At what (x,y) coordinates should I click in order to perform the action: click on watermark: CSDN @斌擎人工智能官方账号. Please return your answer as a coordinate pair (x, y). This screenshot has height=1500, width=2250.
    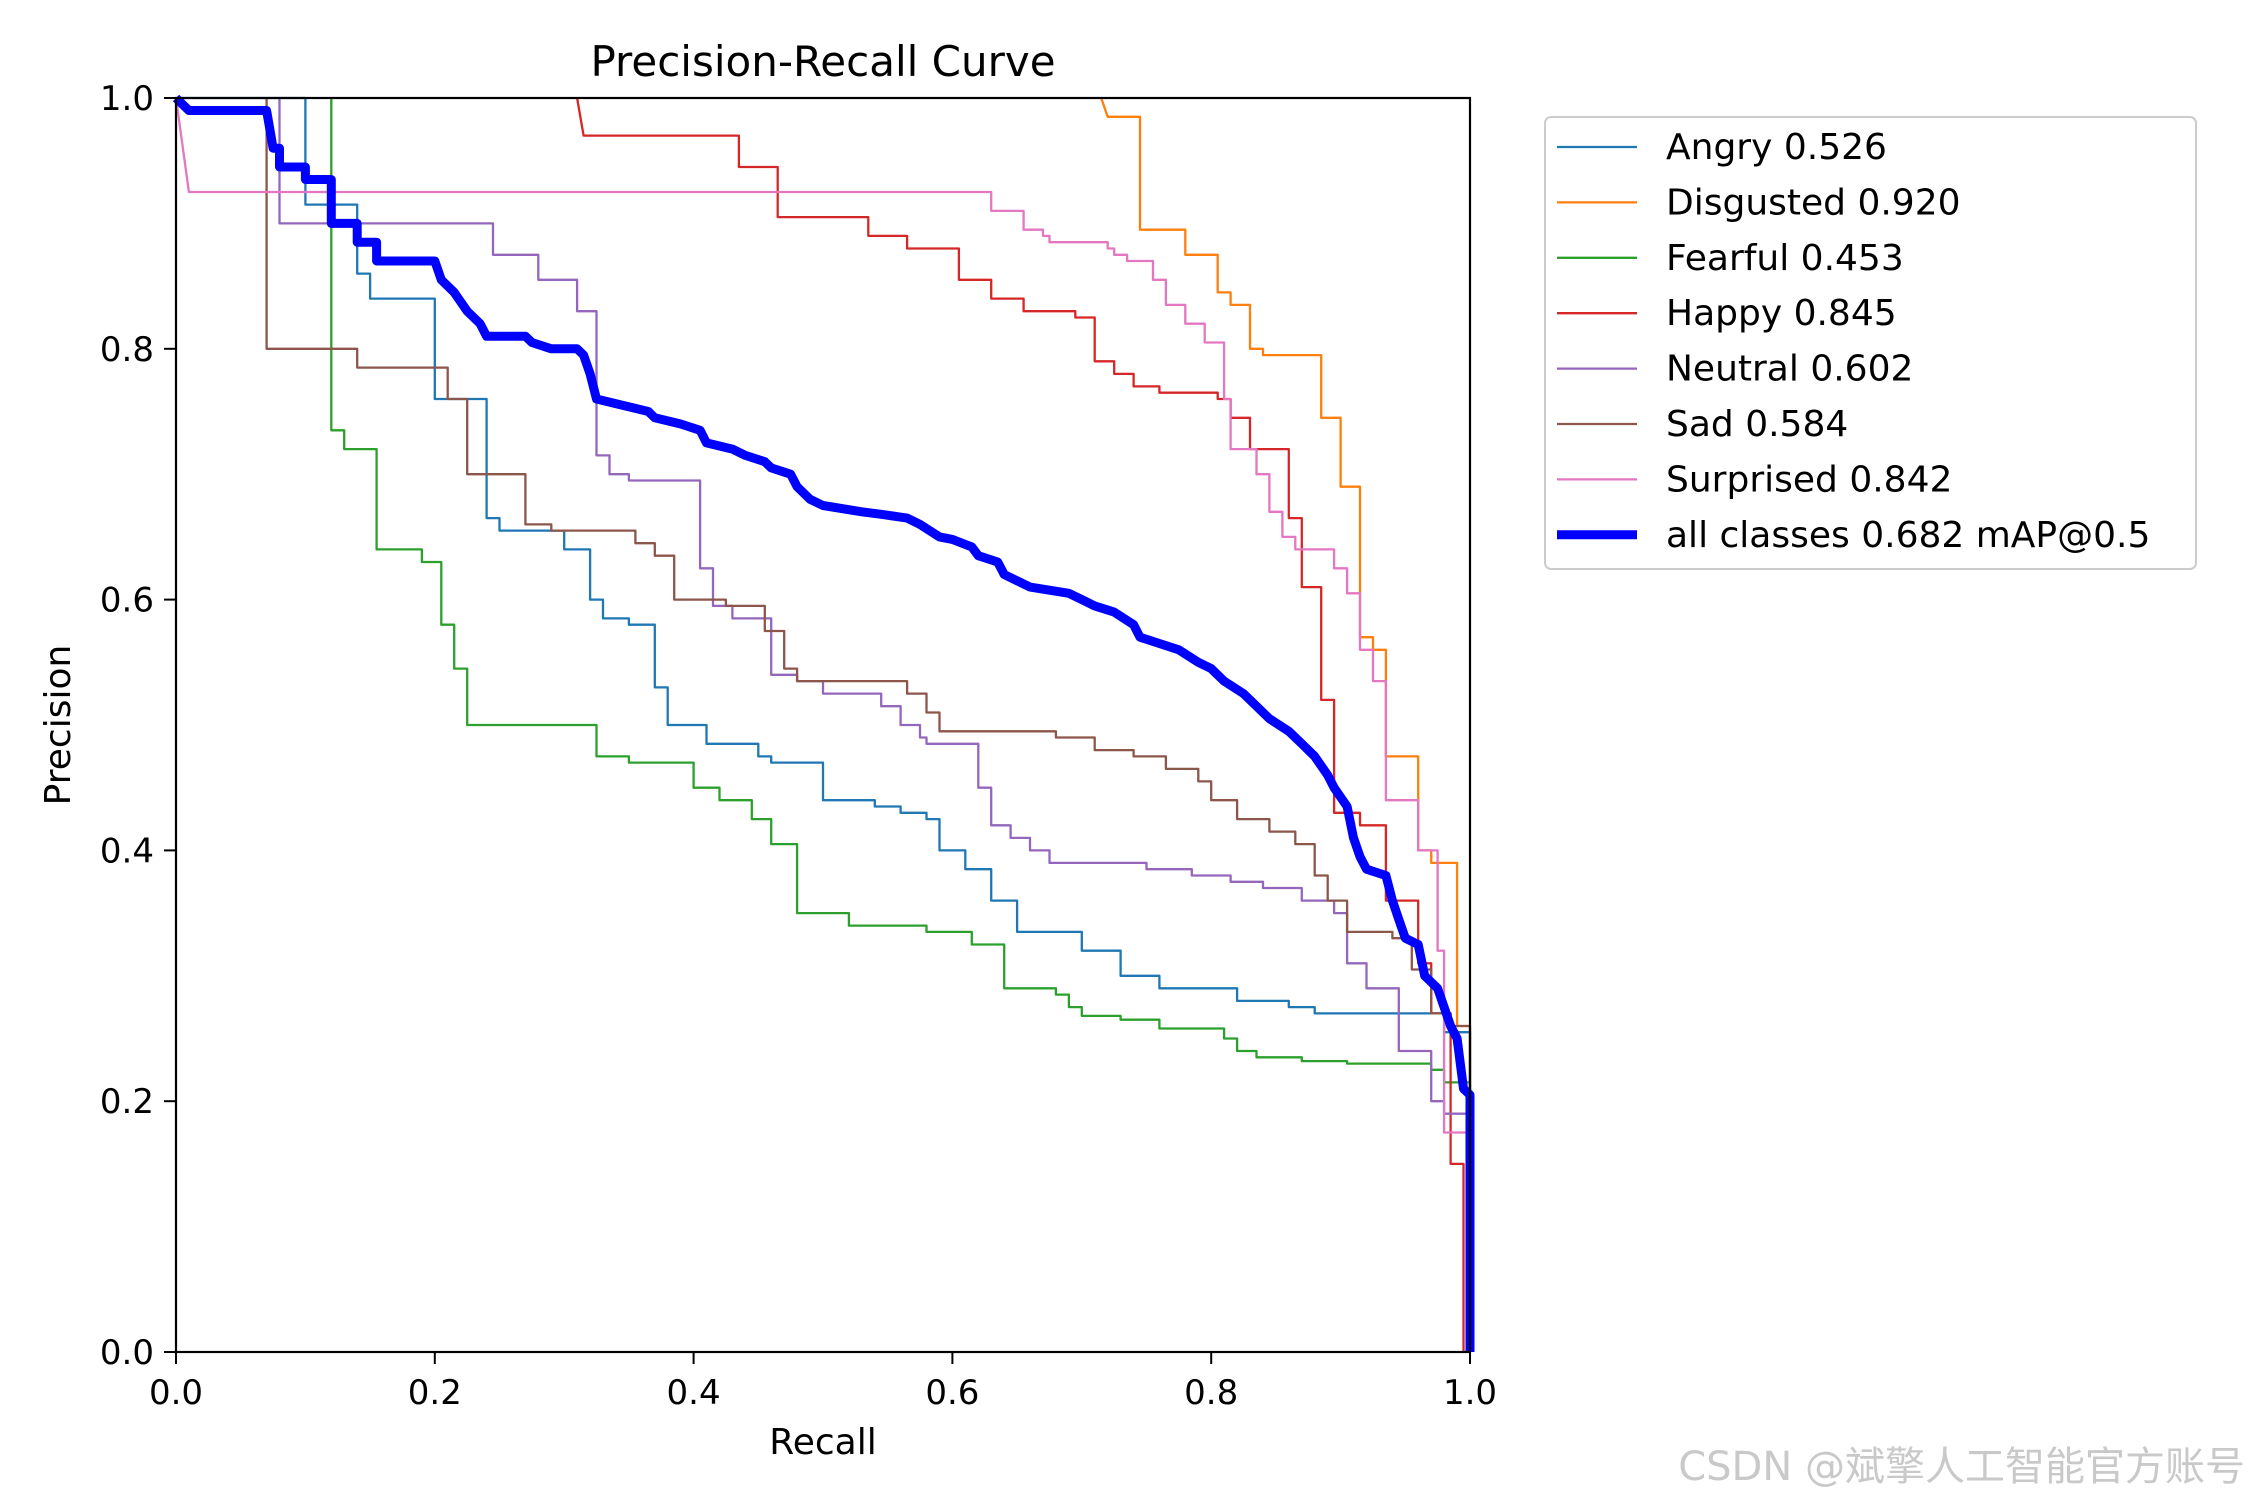
    Looking at the image, I should click on (1961, 1467).